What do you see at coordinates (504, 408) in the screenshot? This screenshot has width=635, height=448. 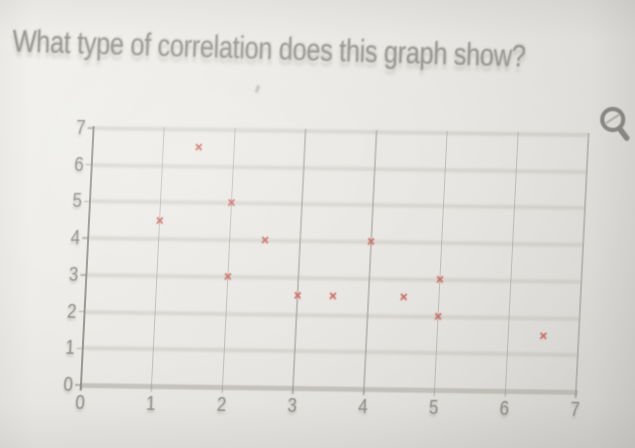 I see `x-tick-label: 6` at bounding box center [504, 408].